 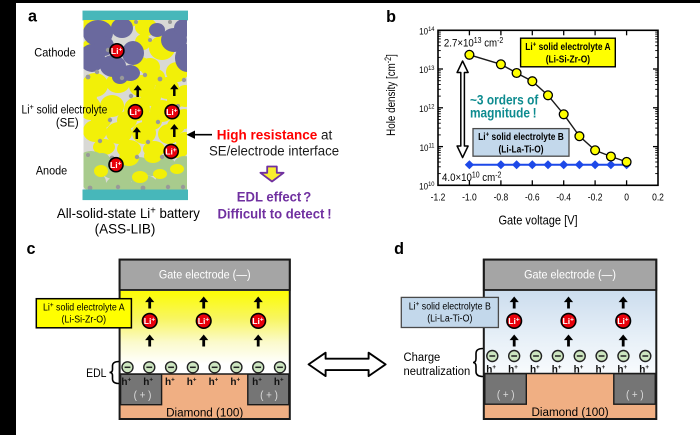 I want to click on svg-text: Anode, so click(x=51, y=171).